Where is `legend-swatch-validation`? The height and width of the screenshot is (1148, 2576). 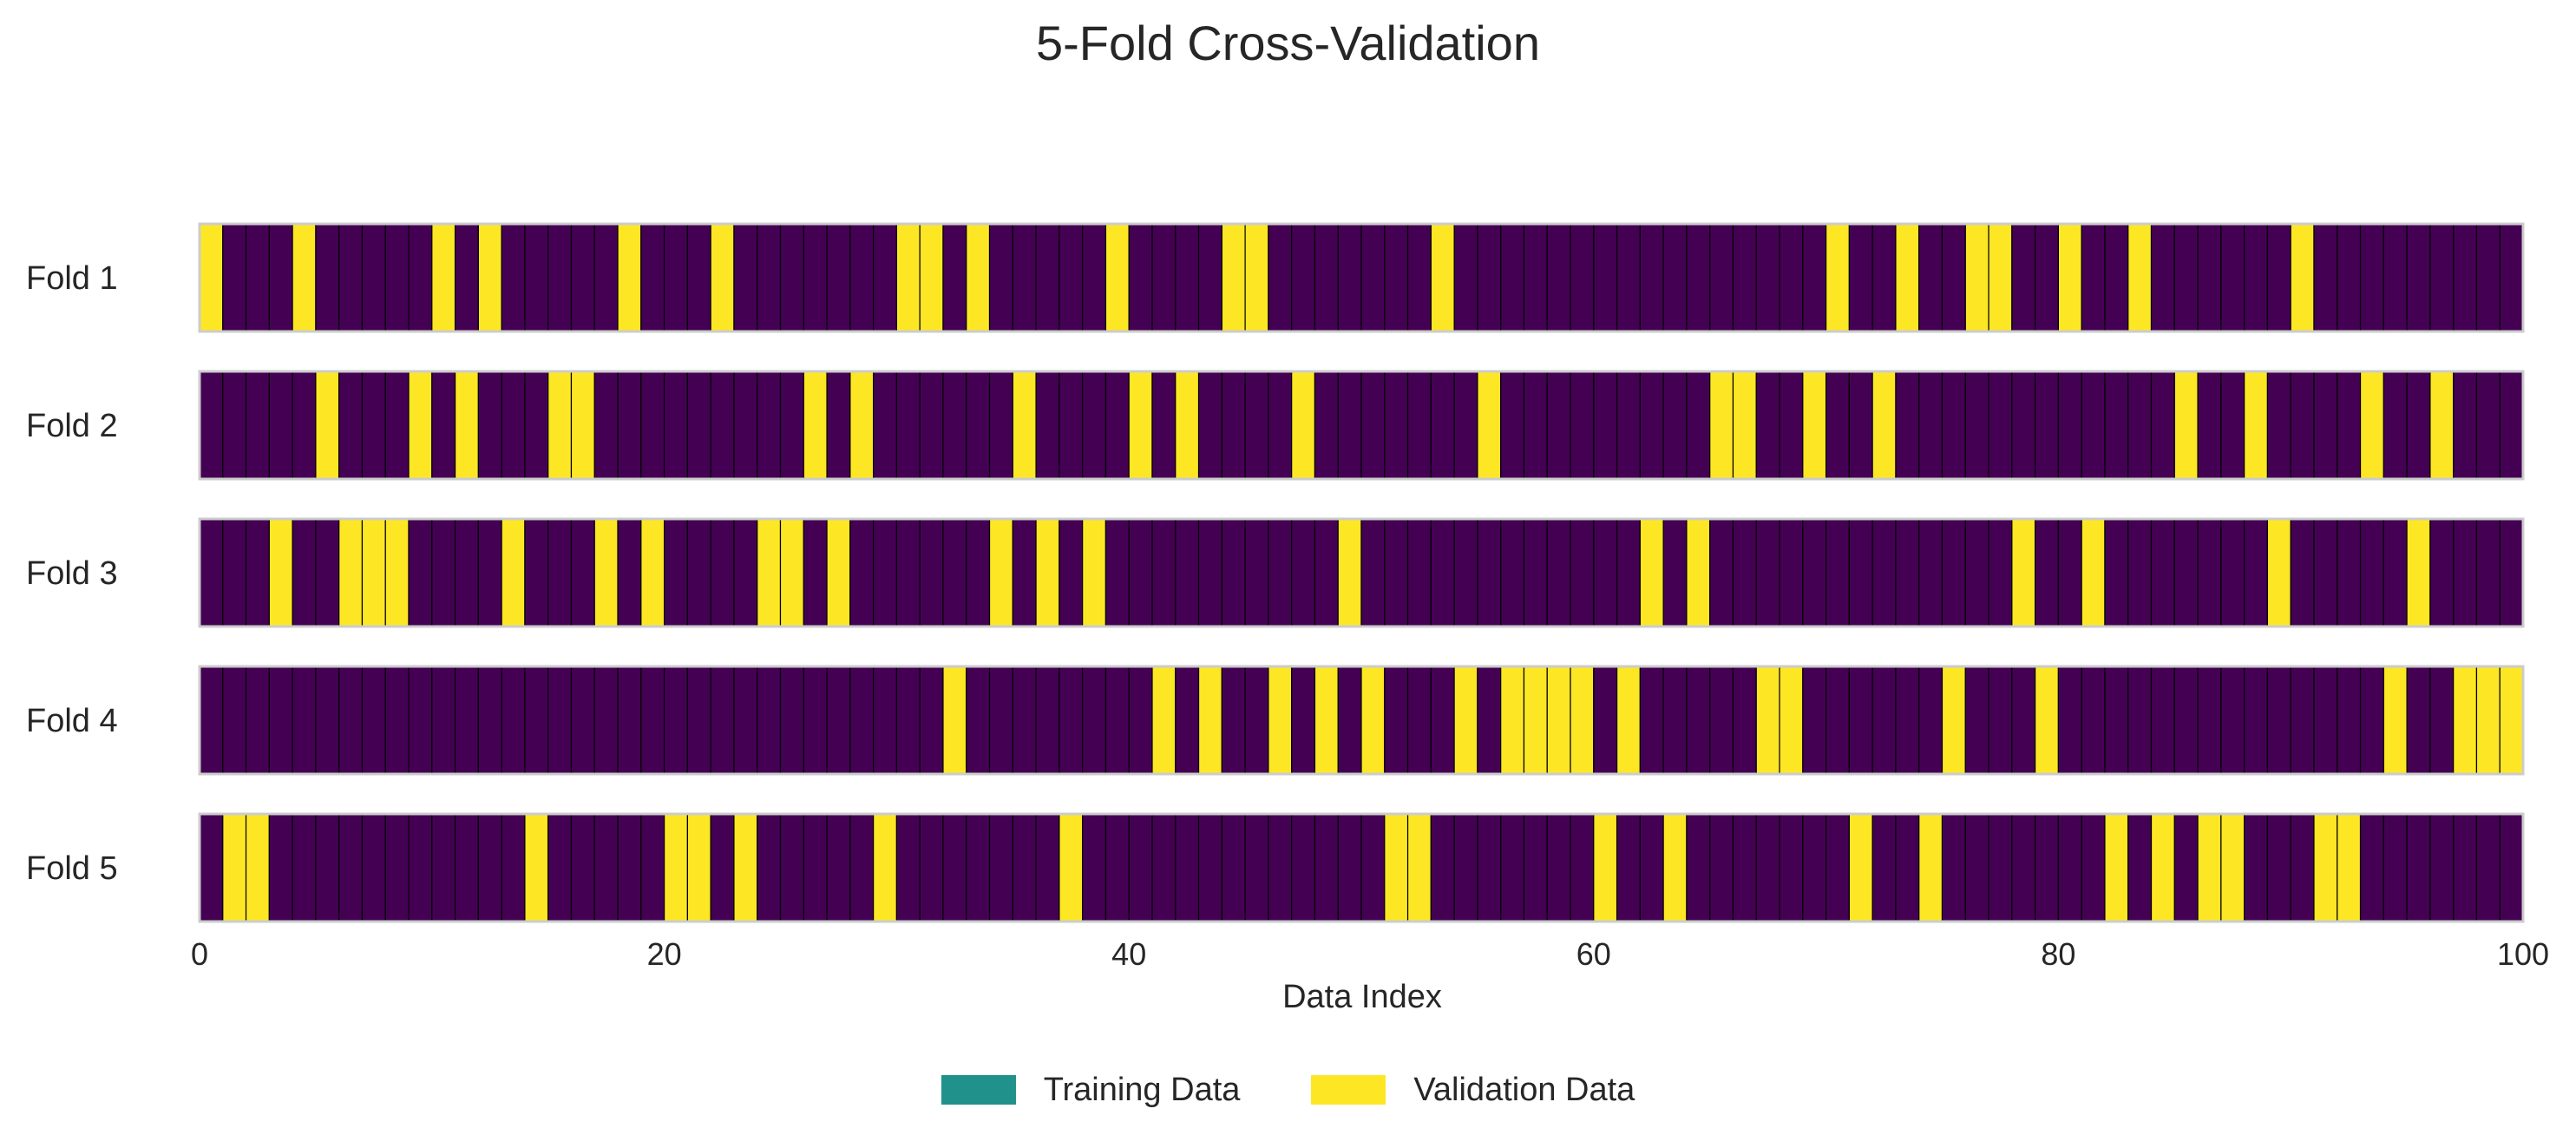 legend-swatch-validation is located at coordinates (1348, 1090).